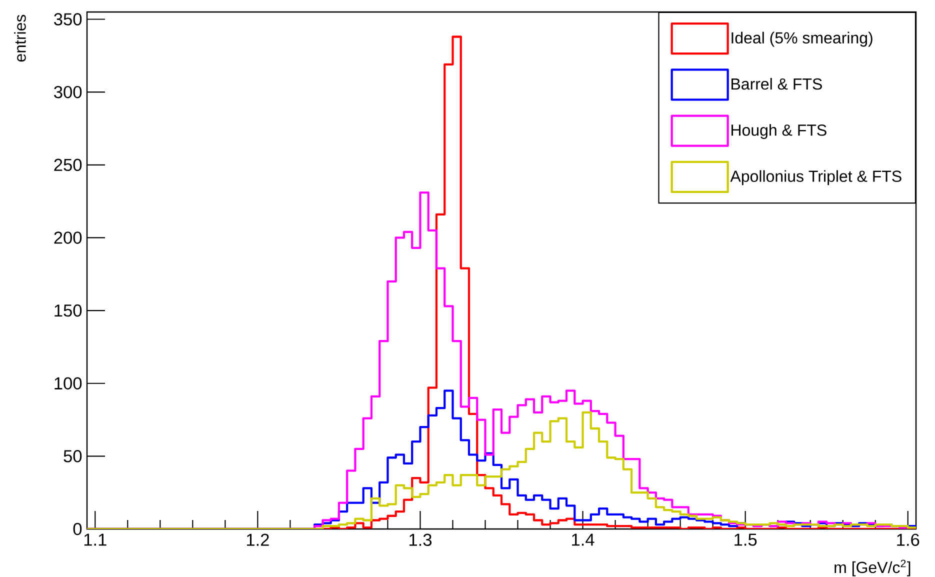 Image resolution: width=935 pixels, height=577 pixels. What do you see at coordinates (68, 19) in the screenshot?
I see `y-tick-label: 350` at bounding box center [68, 19].